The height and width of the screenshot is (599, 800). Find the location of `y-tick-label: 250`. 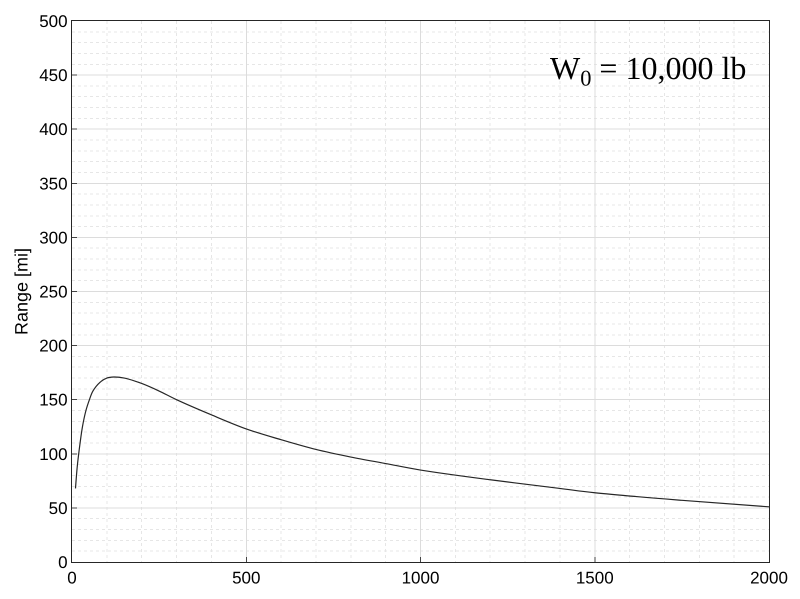

y-tick-label: 250 is located at coordinates (53, 292).